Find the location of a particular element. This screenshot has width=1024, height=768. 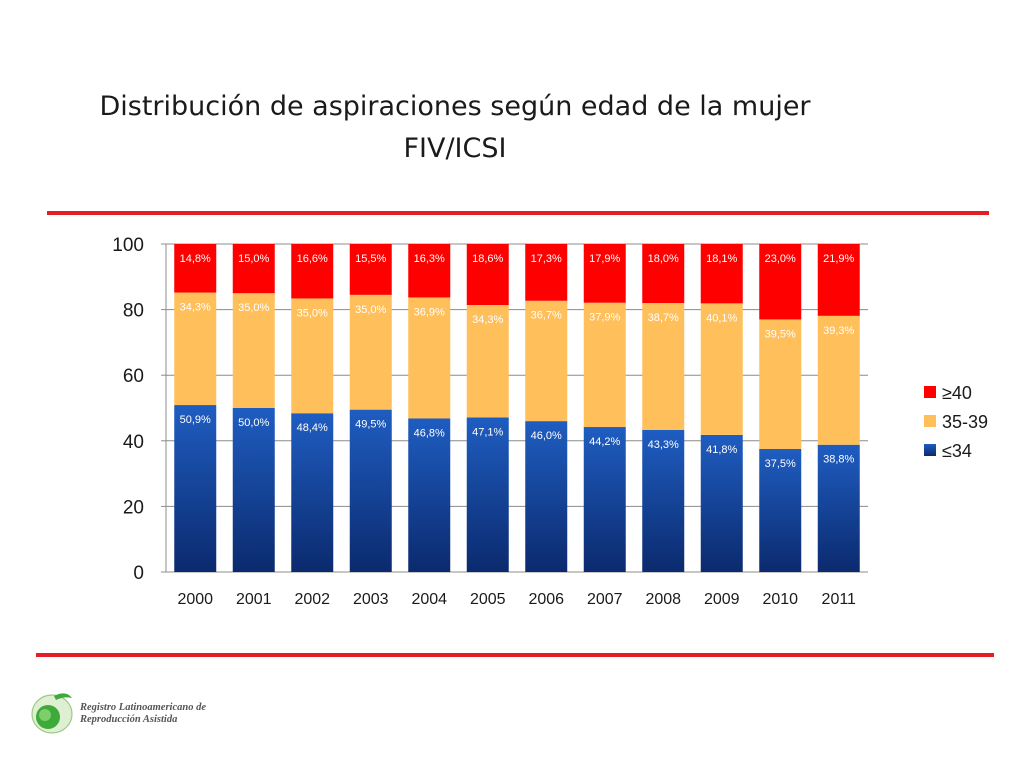

x-tick-label: 2002 is located at coordinates (312, 599).